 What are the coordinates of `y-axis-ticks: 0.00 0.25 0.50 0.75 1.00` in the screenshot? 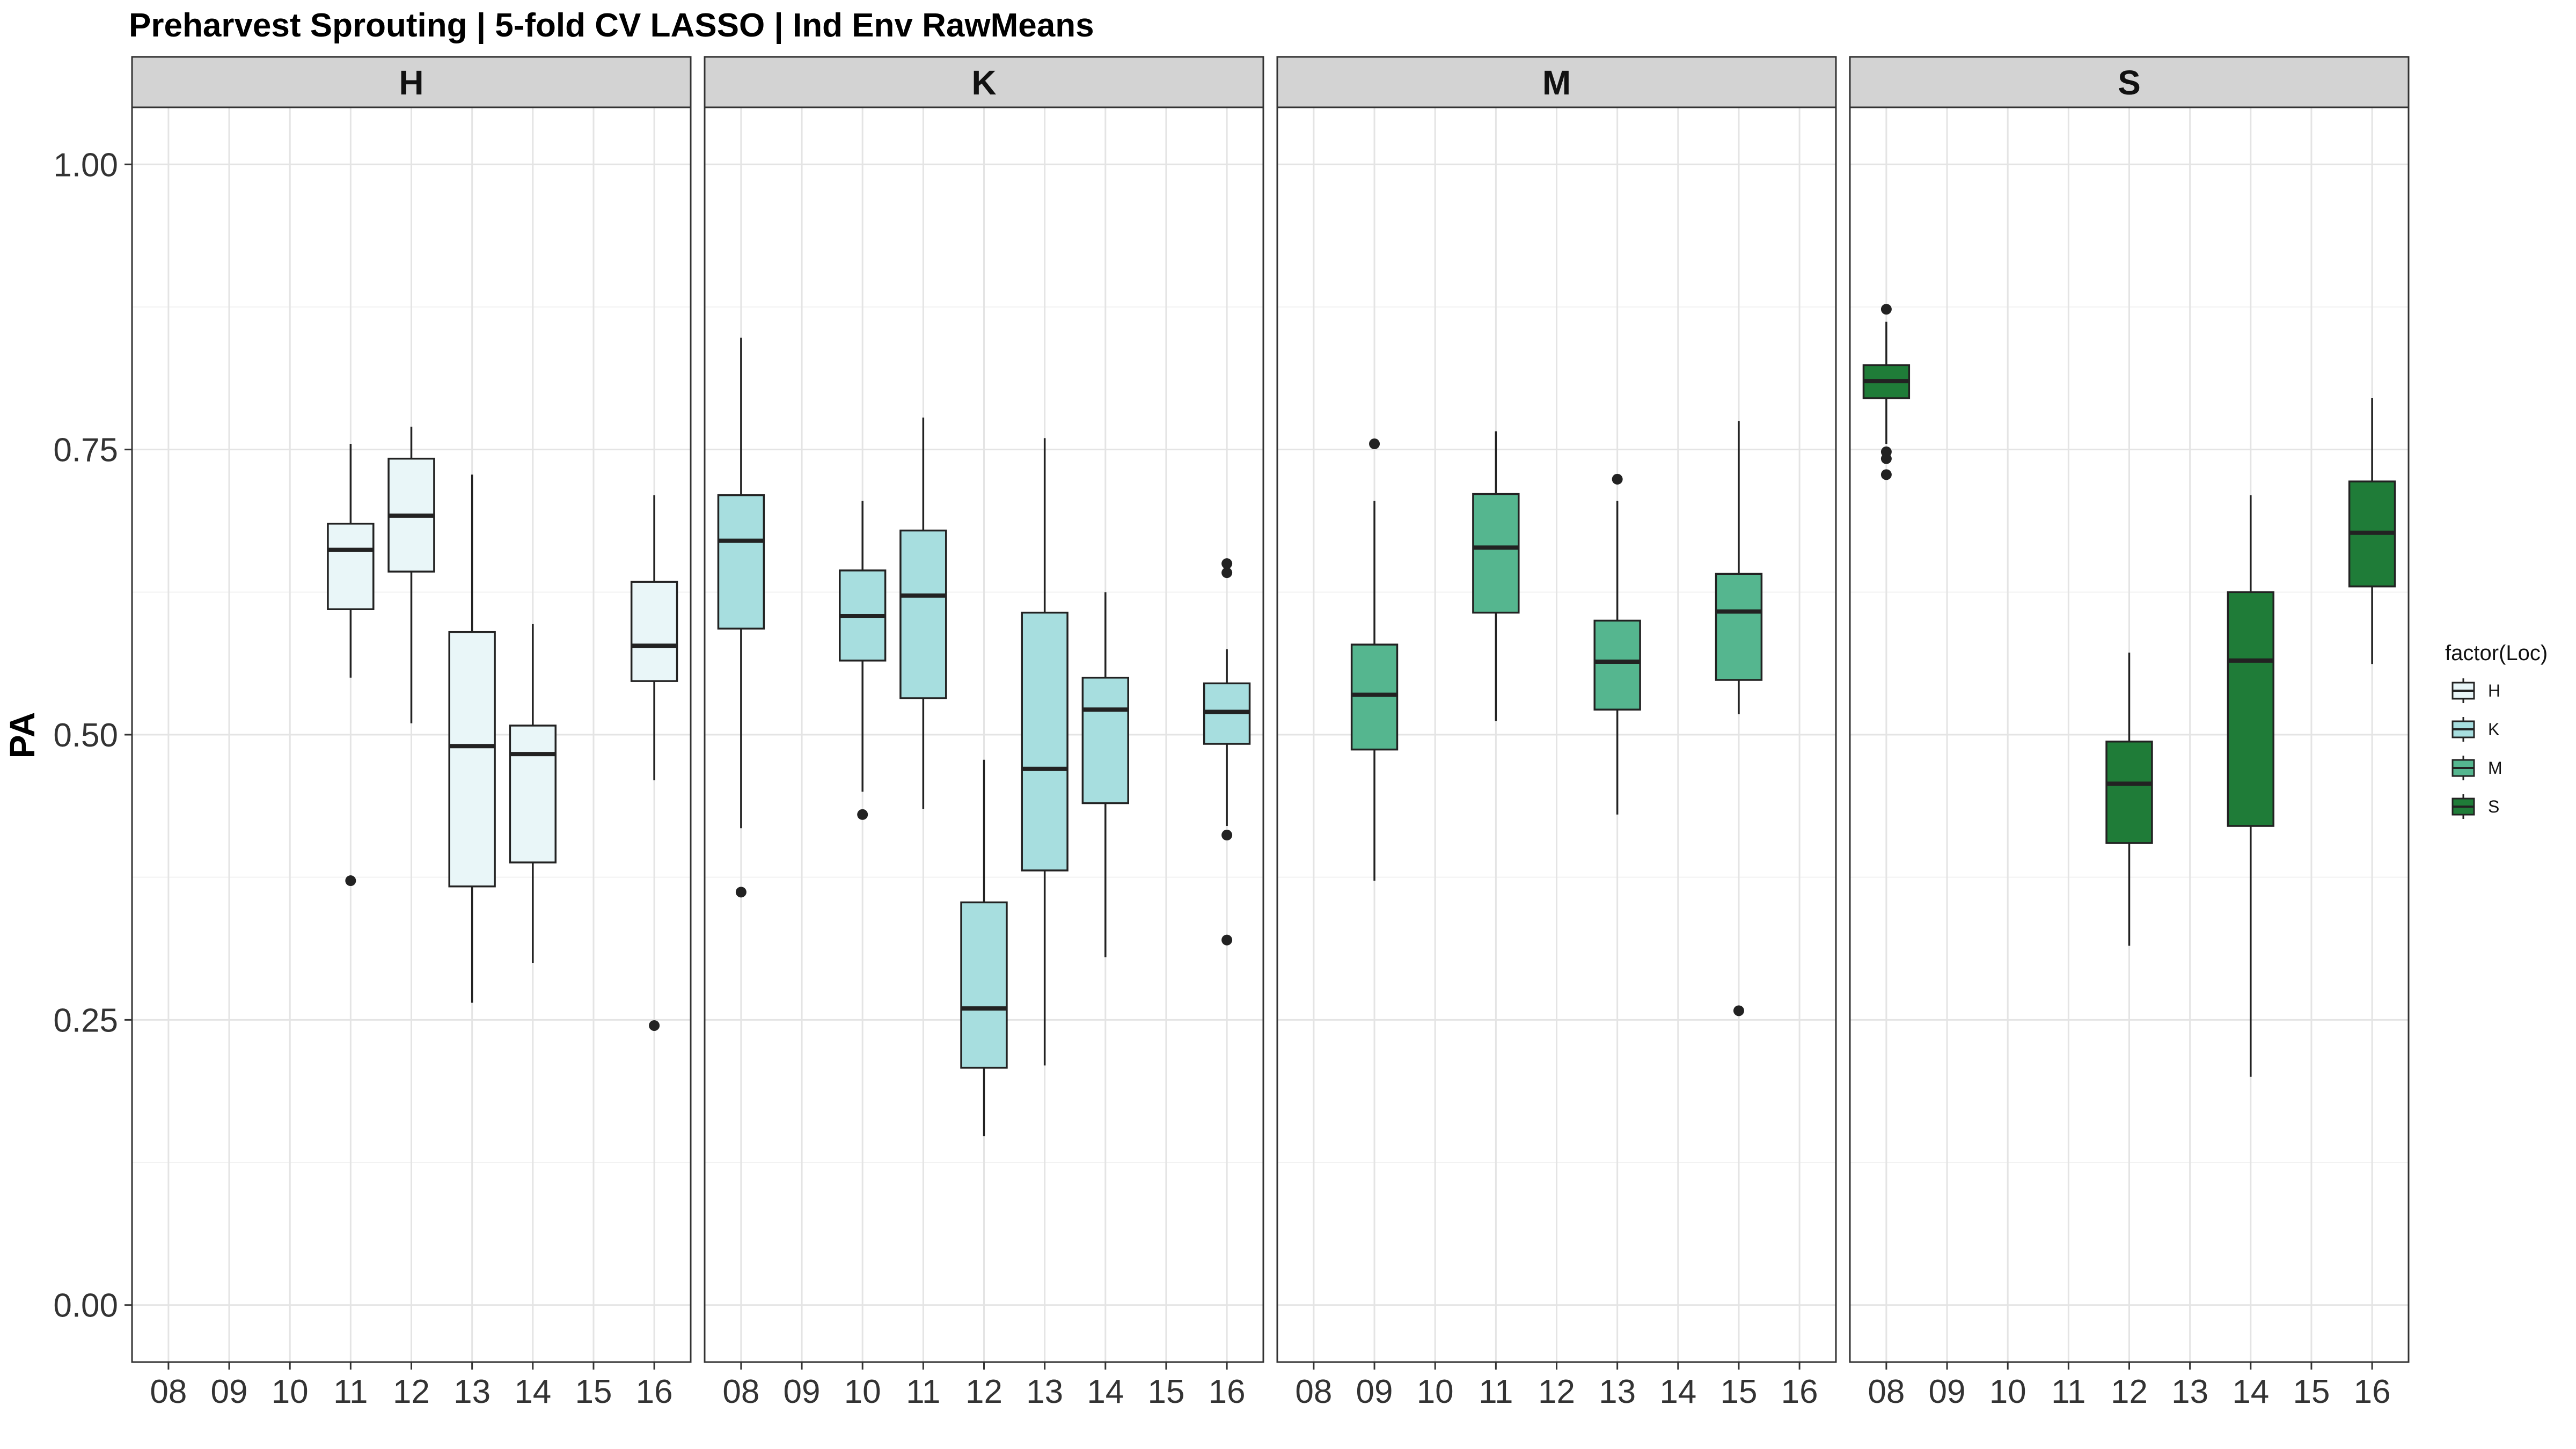 It's located at (92, 735).